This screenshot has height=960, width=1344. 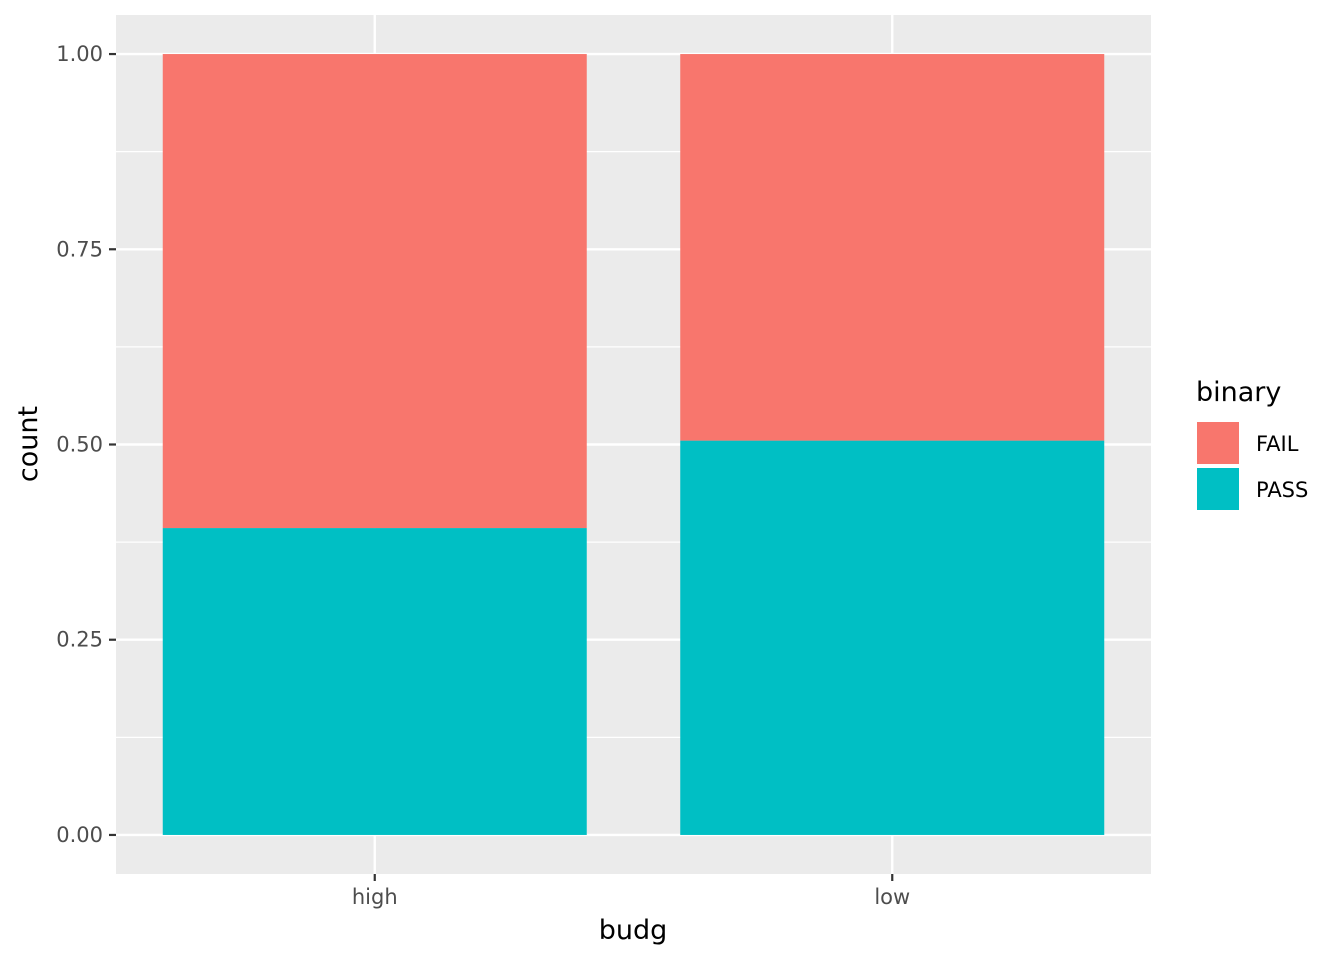 What do you see at coordinates (1218, 443) in the screenshot?
I see `legend-key-fail` at bounding box center [1218, 443].